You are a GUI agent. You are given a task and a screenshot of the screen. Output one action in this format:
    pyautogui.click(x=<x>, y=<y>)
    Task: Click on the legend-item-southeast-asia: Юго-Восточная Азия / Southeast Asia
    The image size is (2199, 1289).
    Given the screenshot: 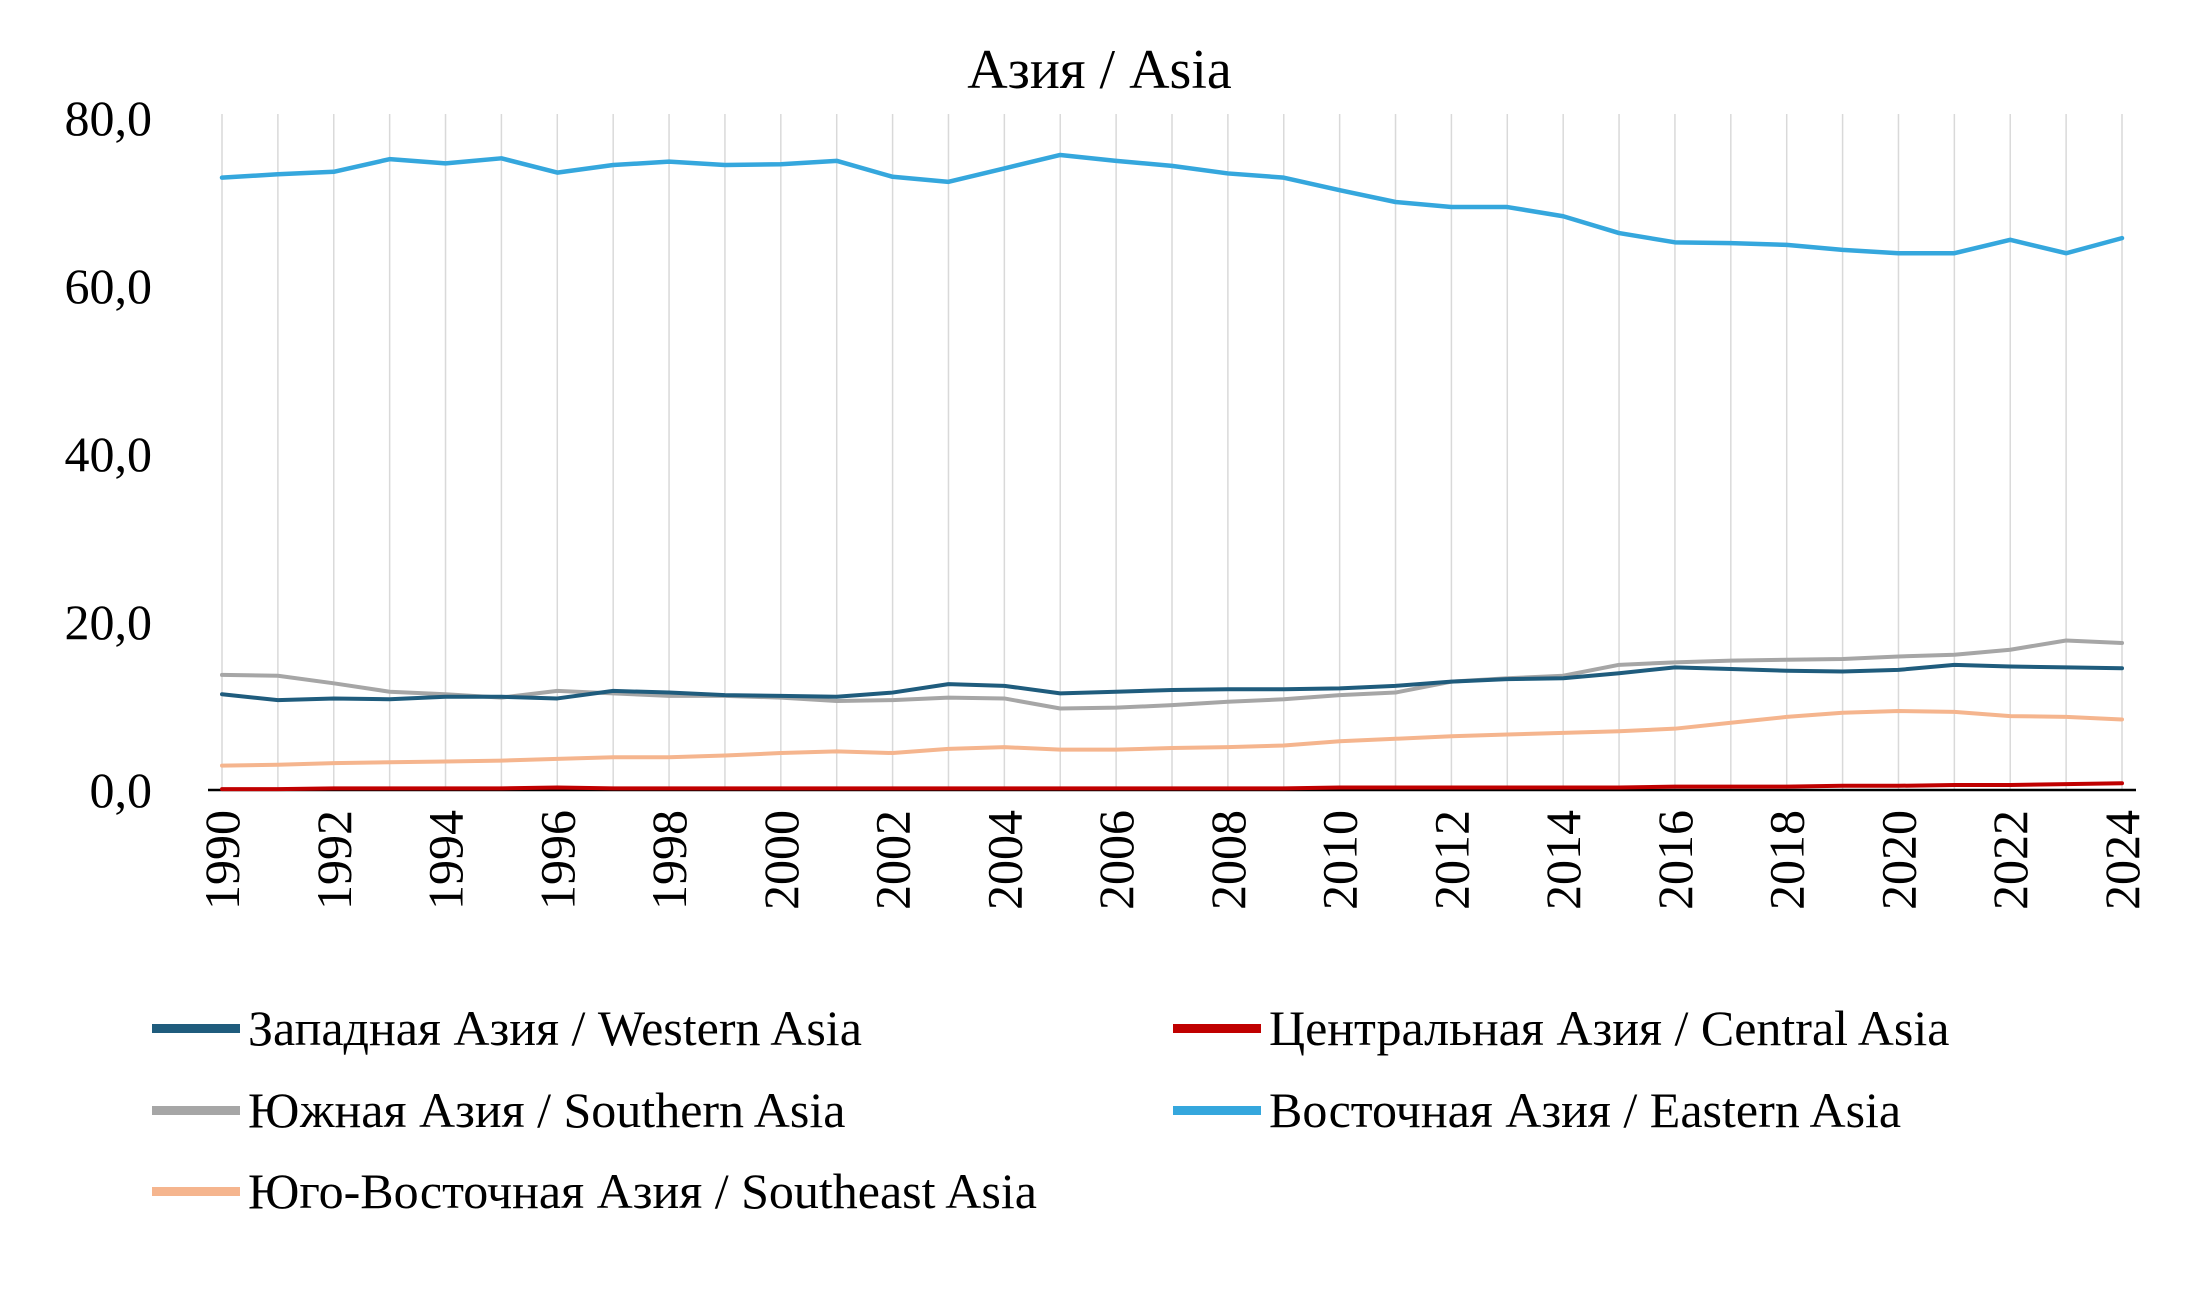 What is the action you would take?
    pyautogui.click(x=662, y=1192)
    